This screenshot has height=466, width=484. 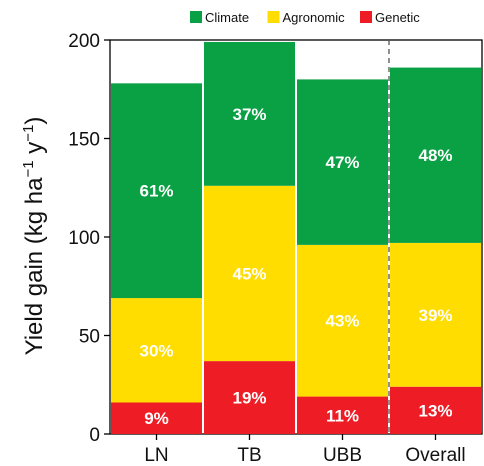 I want to click on data-label: 11%, so click(x=342, y=415).